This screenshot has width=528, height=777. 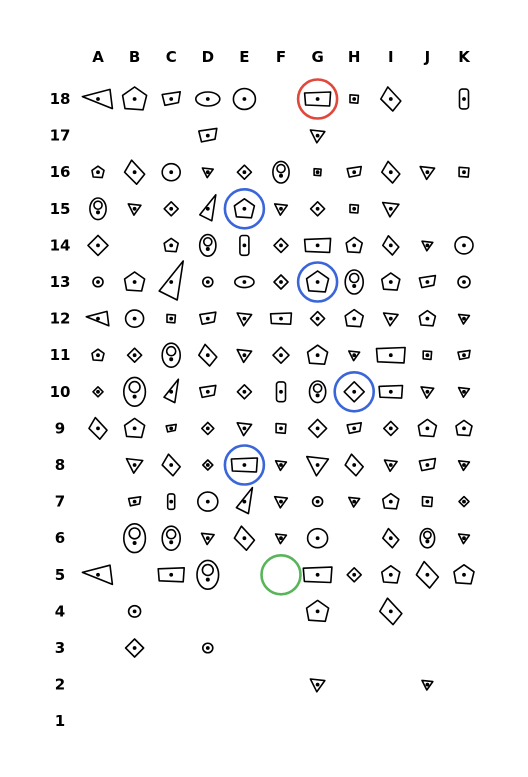 What do you see at coordinates (135, 391) in the screenshot?
I see `hold-b10` at bounding box center [135, 391].